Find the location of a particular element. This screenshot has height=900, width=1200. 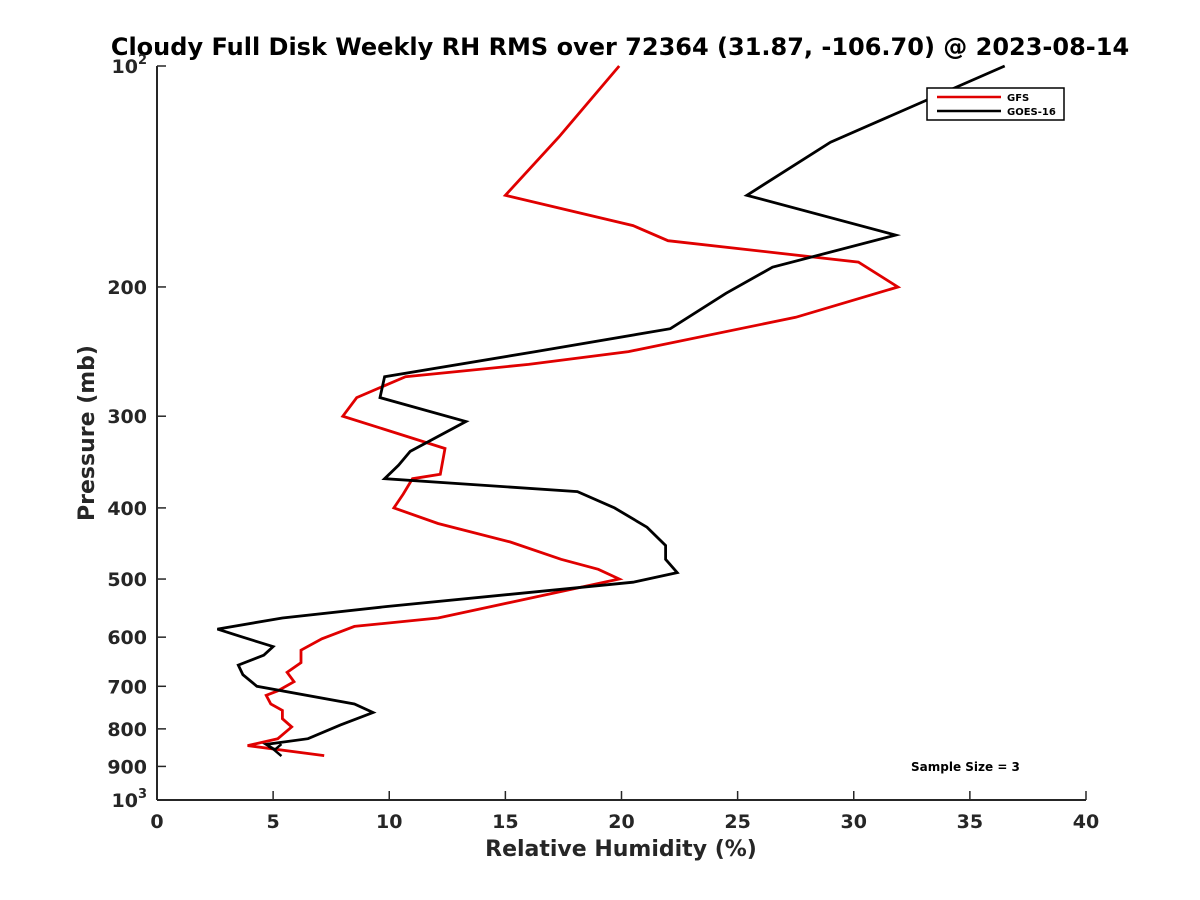

y-axis-ticks: 10² 200 300 400 500 600 700 800 900 10³ is located at coordinates (136, 432).